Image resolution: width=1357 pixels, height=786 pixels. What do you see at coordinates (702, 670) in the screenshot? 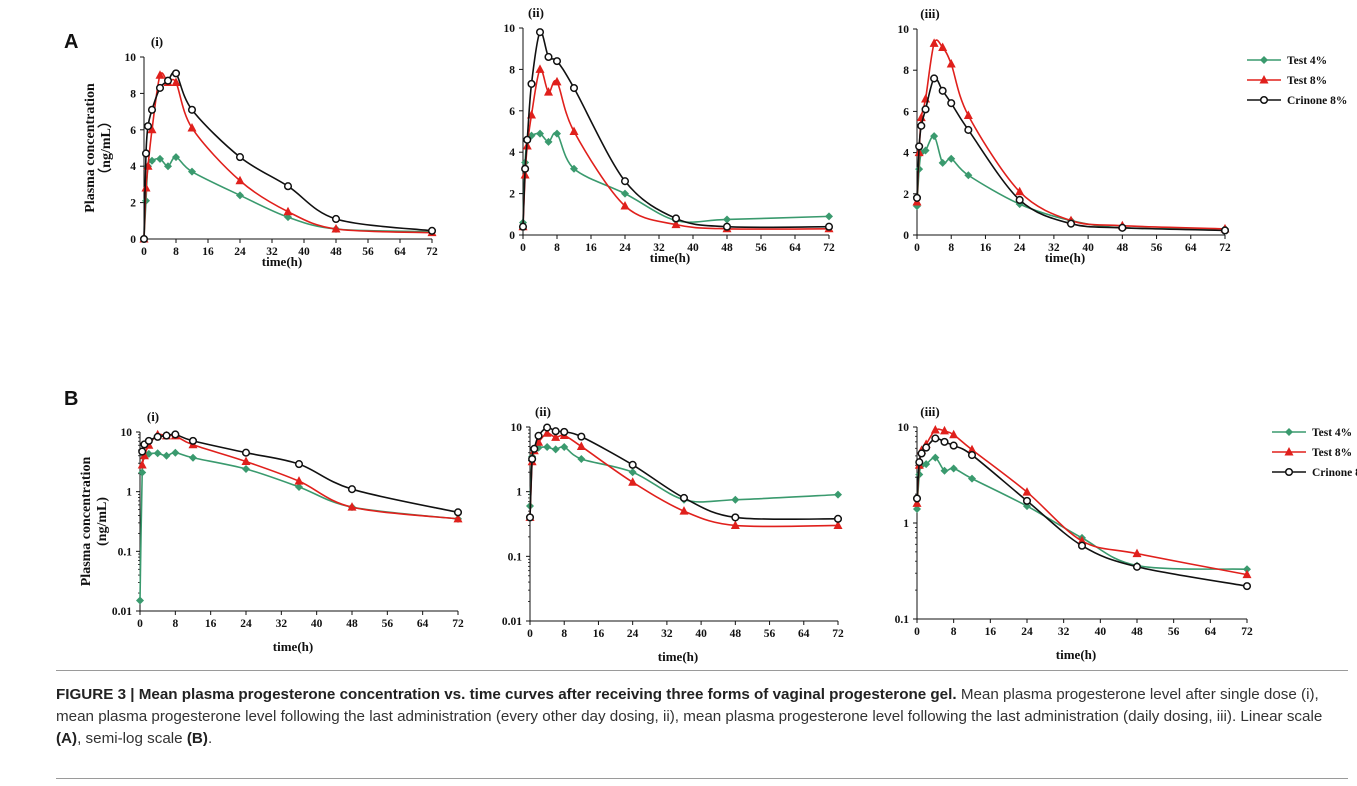
I see `caption-top-rule` at bounding box center [702, 670].